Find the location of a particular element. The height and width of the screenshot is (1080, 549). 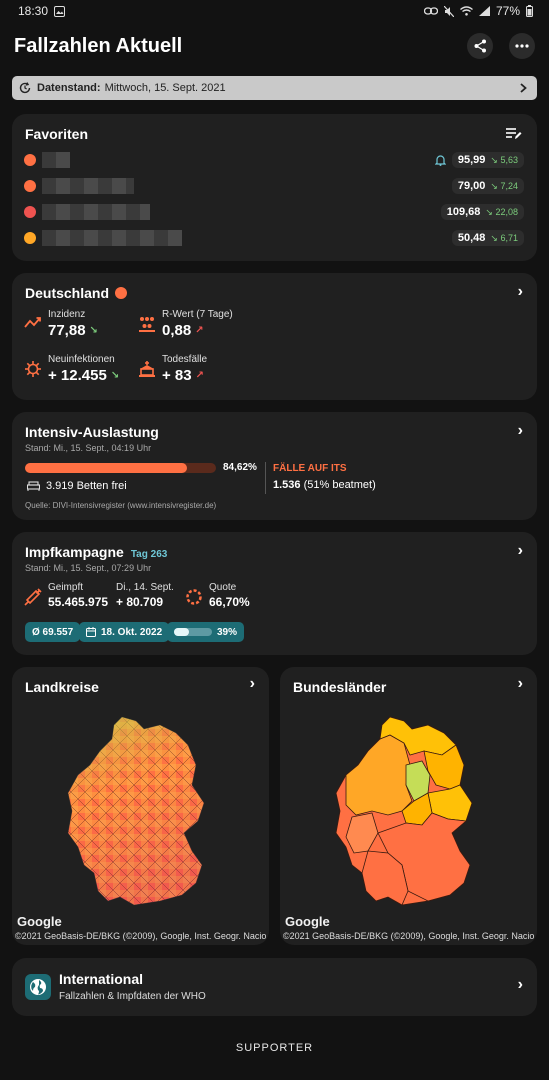

target-date: 18. Okt. 2022 is located at coordinates (132, 632).